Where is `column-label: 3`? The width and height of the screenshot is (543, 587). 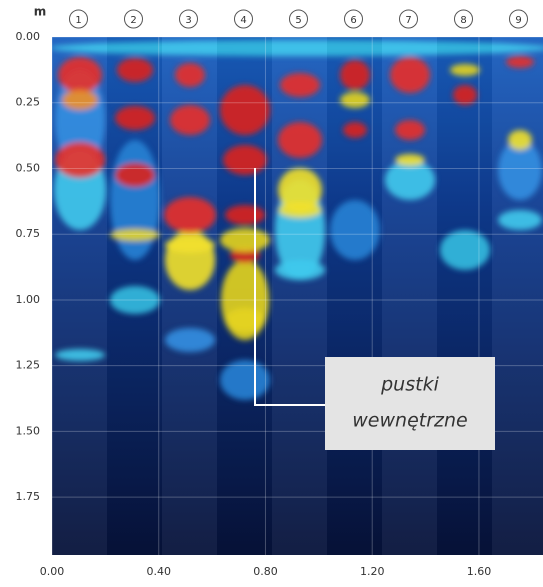 column-label: 3 is located at coordinates (188, 20).